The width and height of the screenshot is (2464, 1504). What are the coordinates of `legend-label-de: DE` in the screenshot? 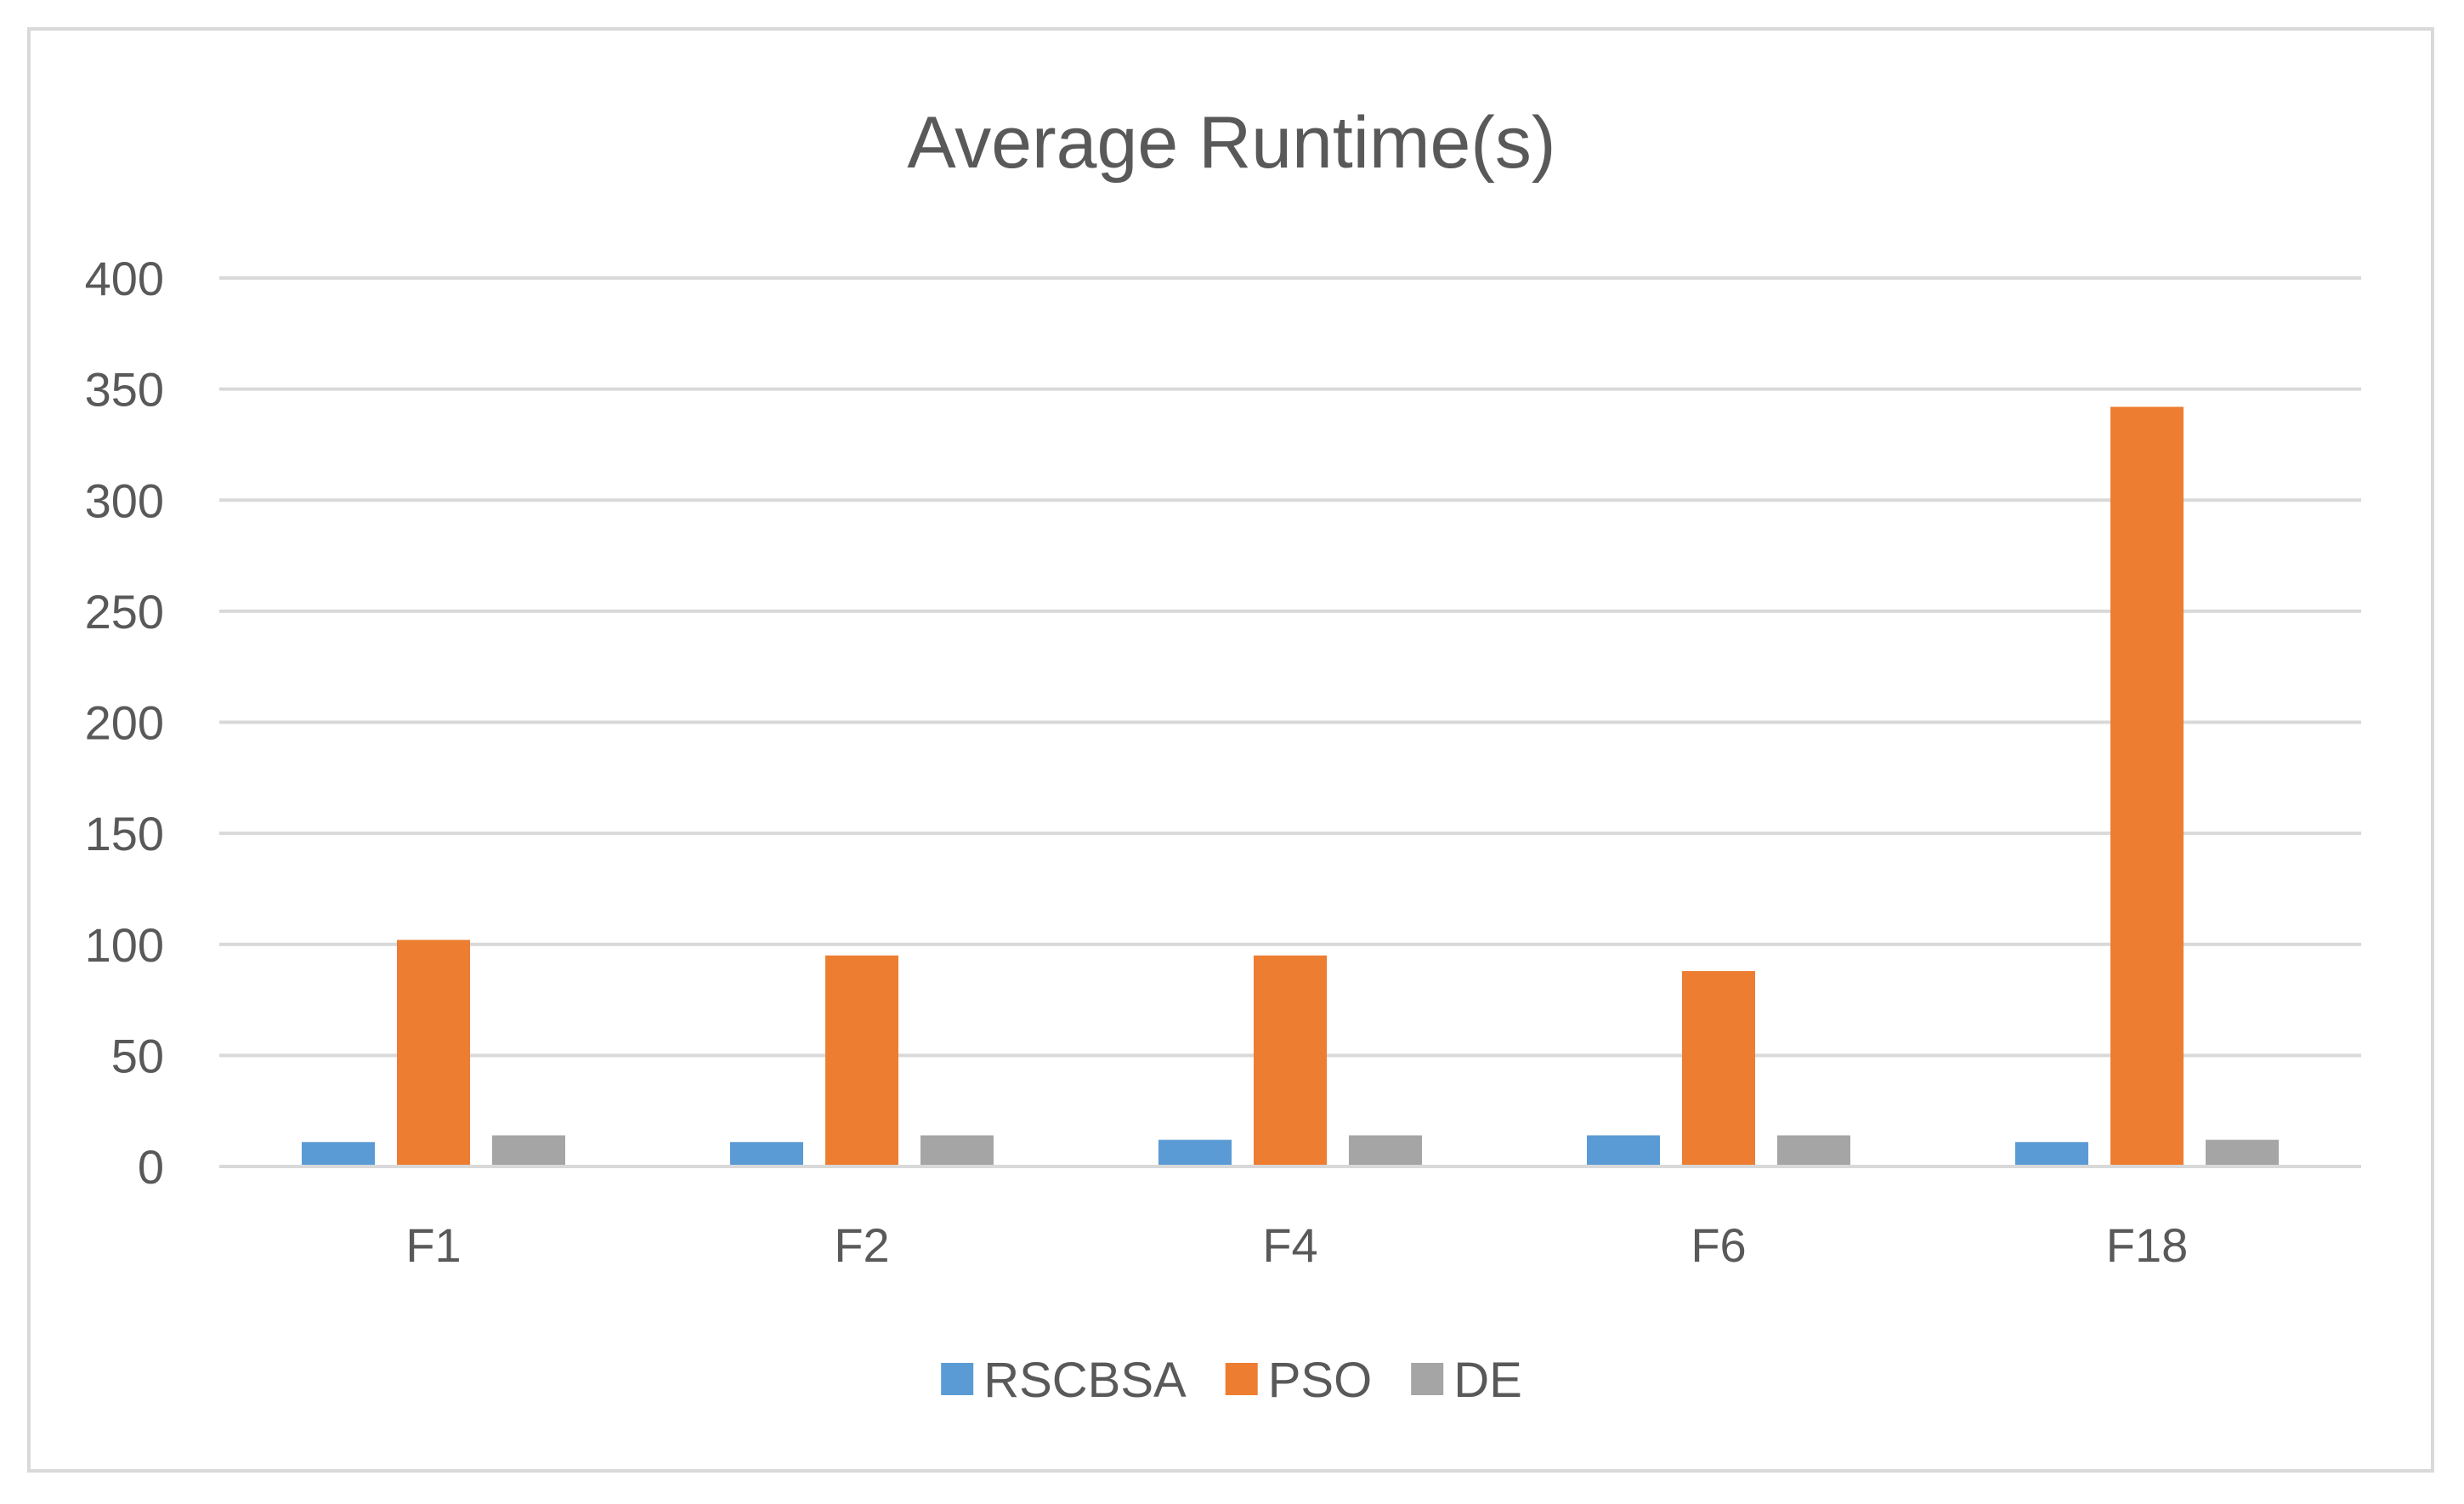 It's located at (1488, 1380).